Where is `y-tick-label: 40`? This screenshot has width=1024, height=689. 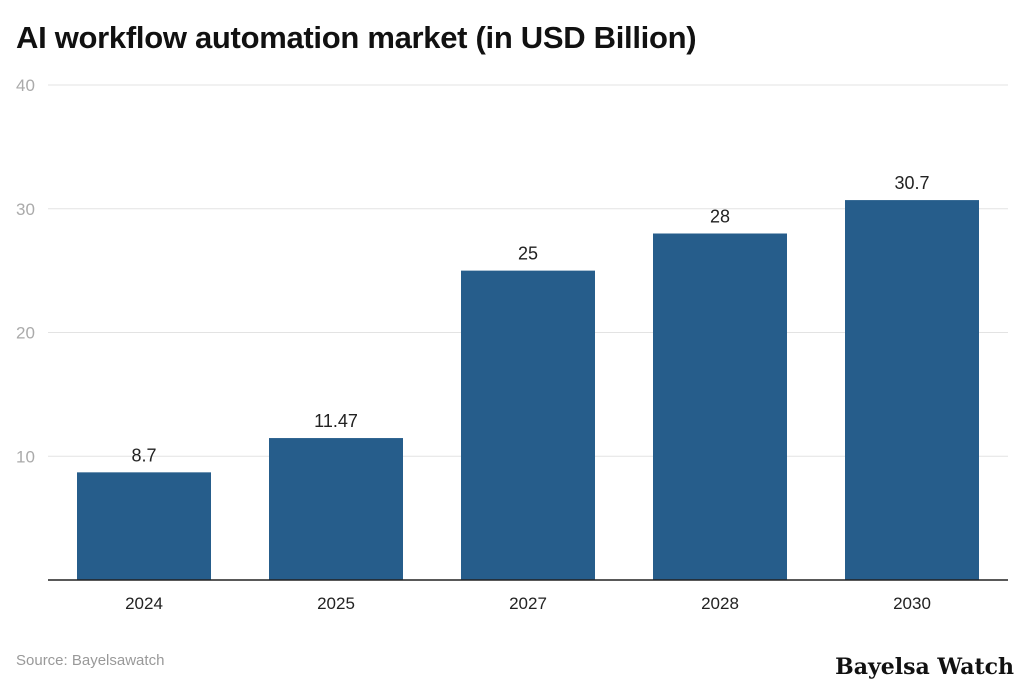
y-tick-label: 40 is located at coordinates (25, 85).